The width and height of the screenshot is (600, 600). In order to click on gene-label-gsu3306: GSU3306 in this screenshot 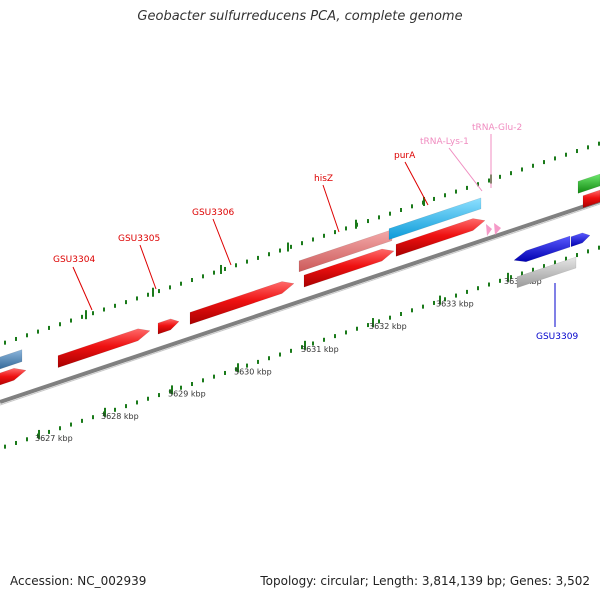, I will do `click(213, 213)`.